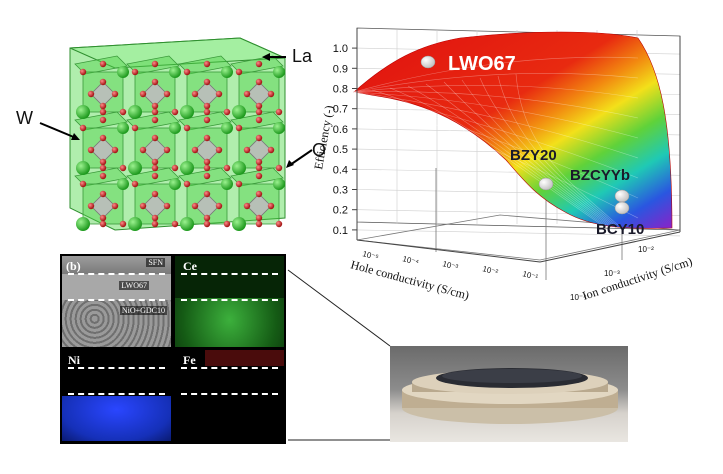 This screenshot has height=474, width=723. I want to click on ni-label: Ni, so click(74, 360).